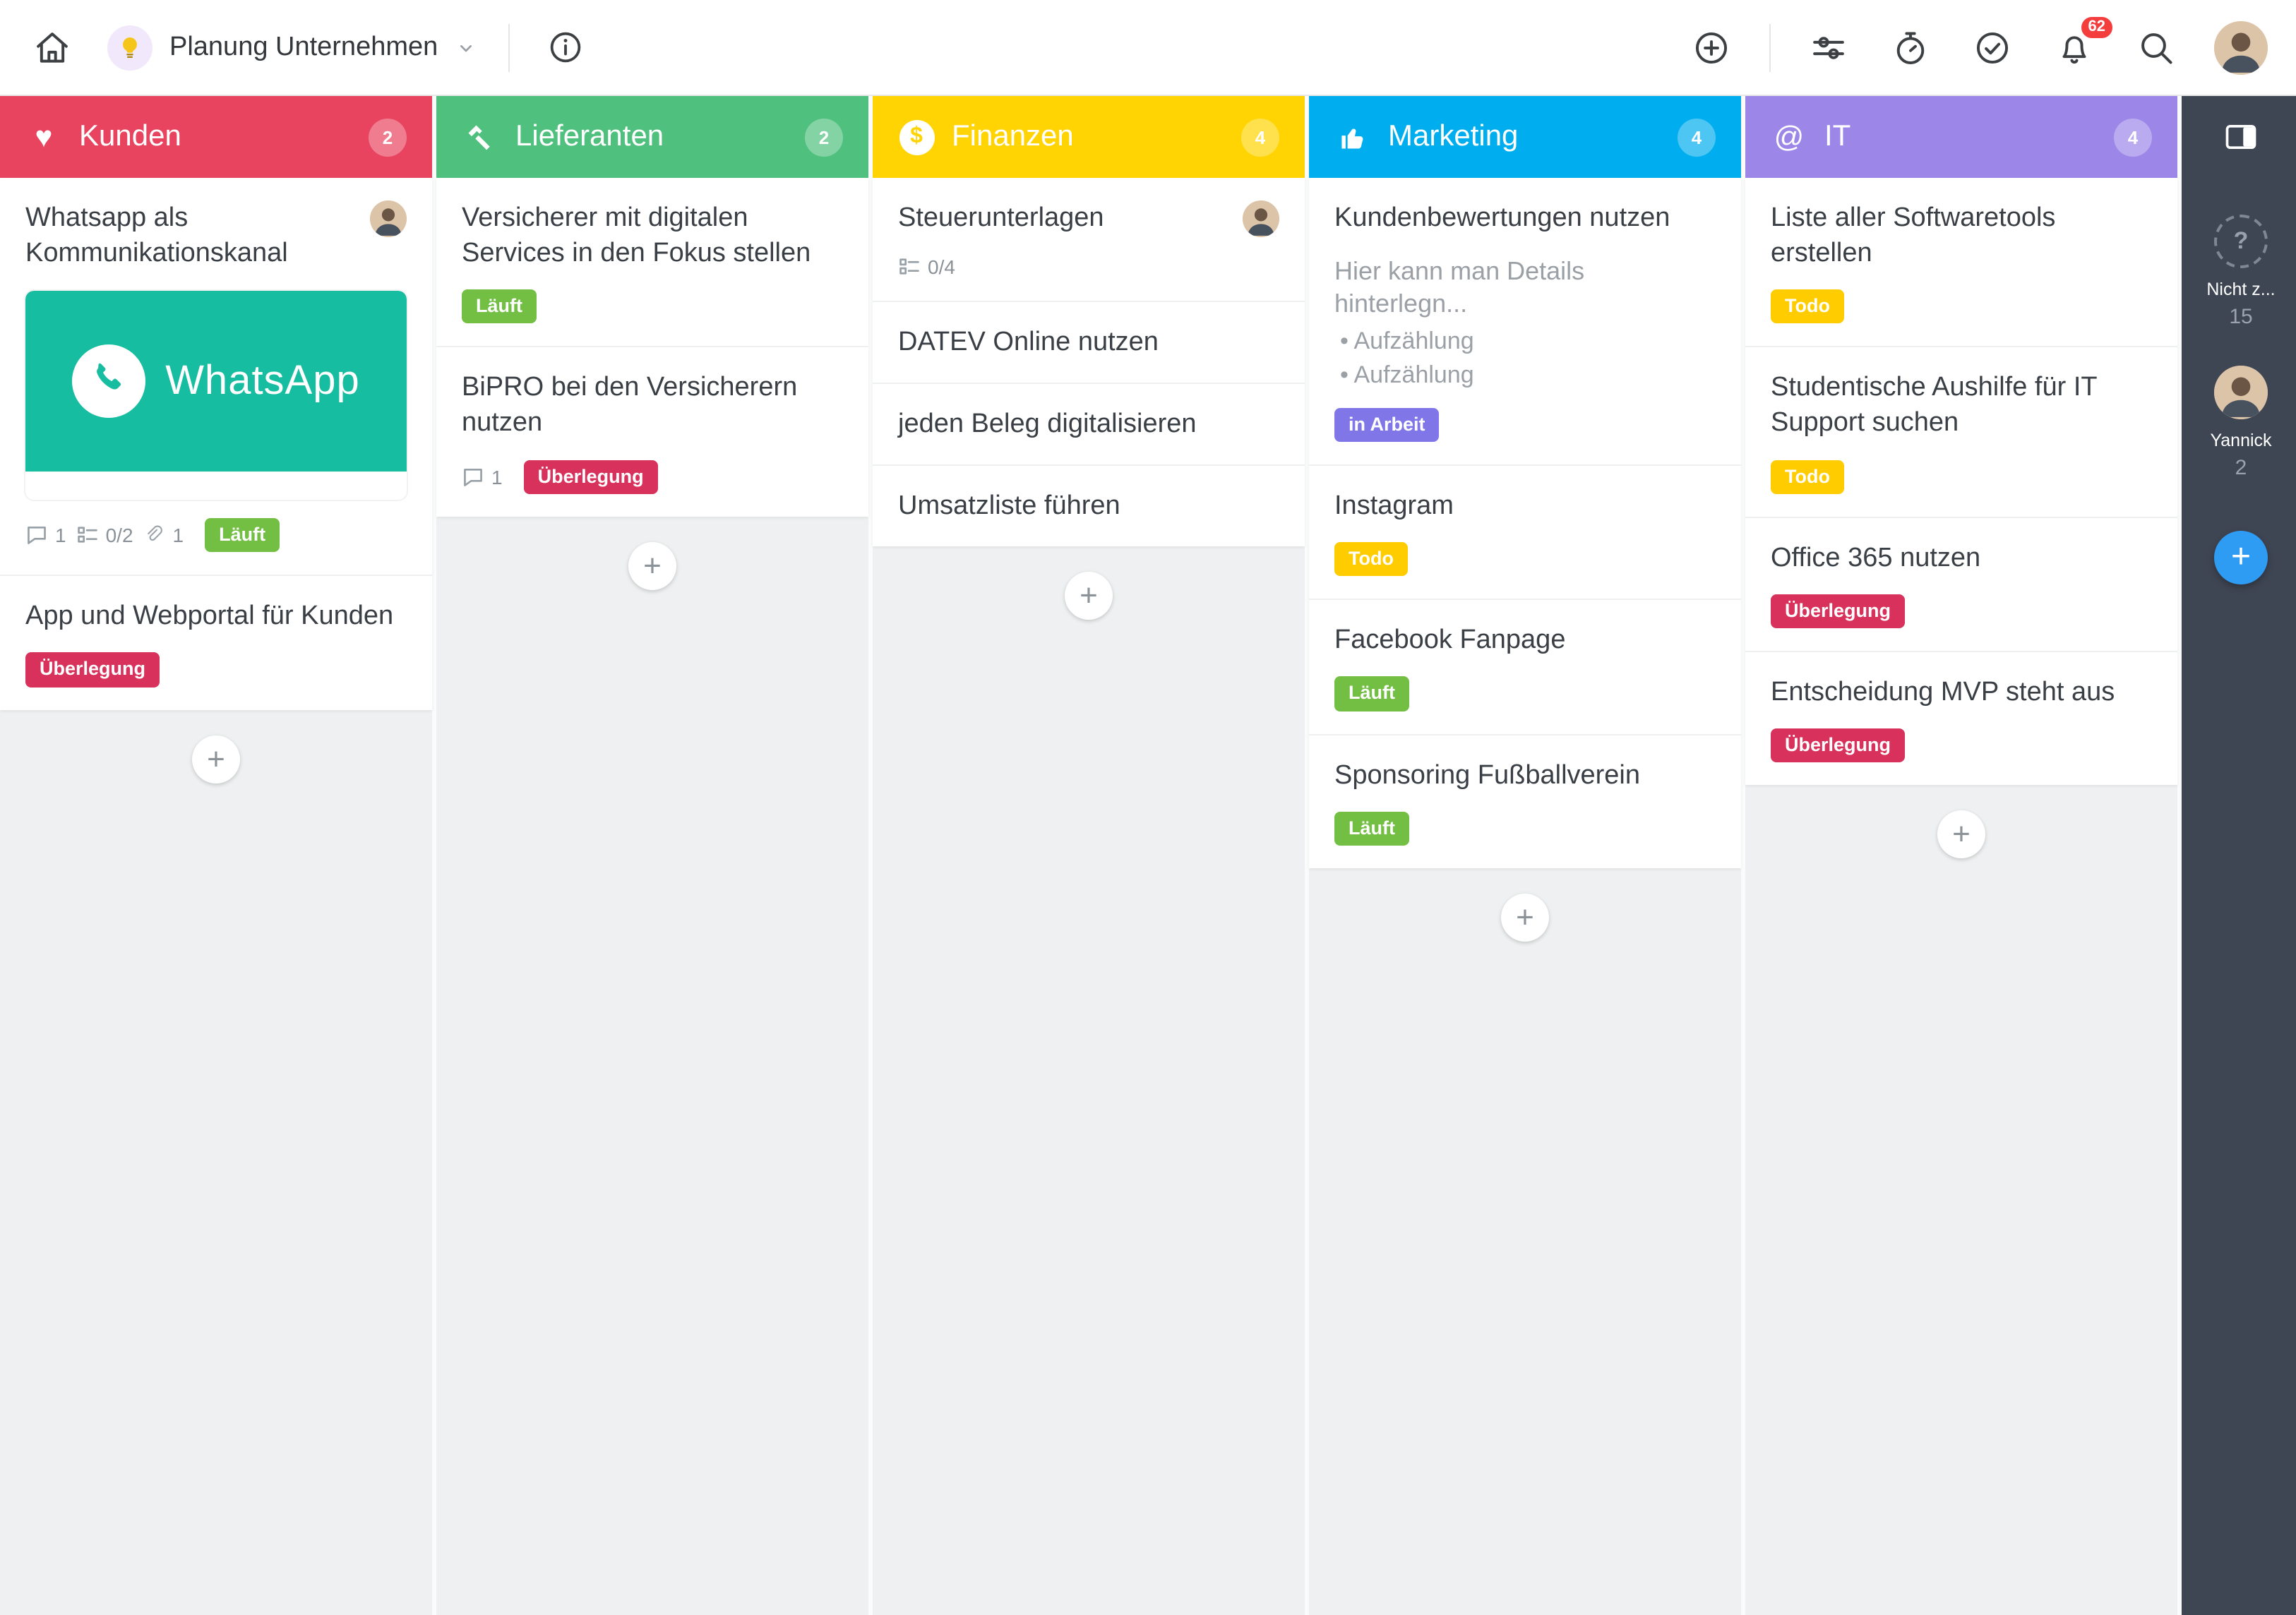 This screenshot has width=2296, height=1615. I want to click on card-umsatzliste: Umsatzliste führen, so click(1089, 506).